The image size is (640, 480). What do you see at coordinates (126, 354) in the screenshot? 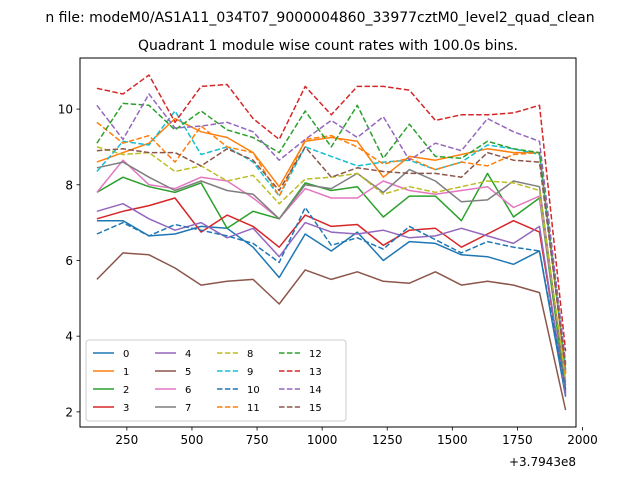
I see `legend-label-0: 0` at bounding box center [126, 354].